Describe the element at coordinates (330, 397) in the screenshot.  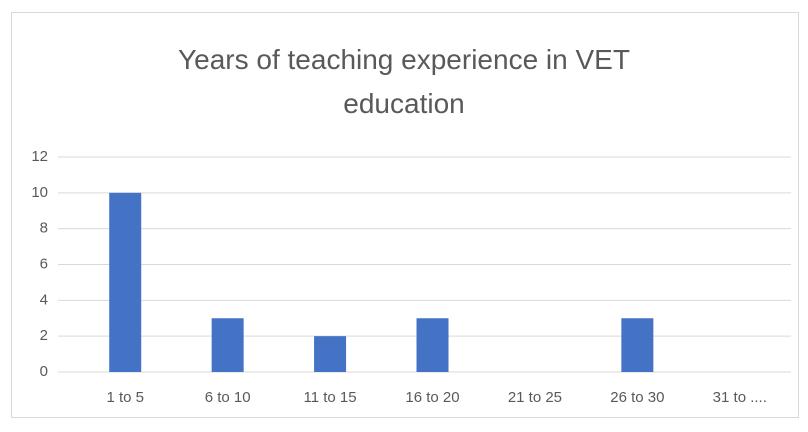
I see `x-tick-label: 11 to 15` at that location.